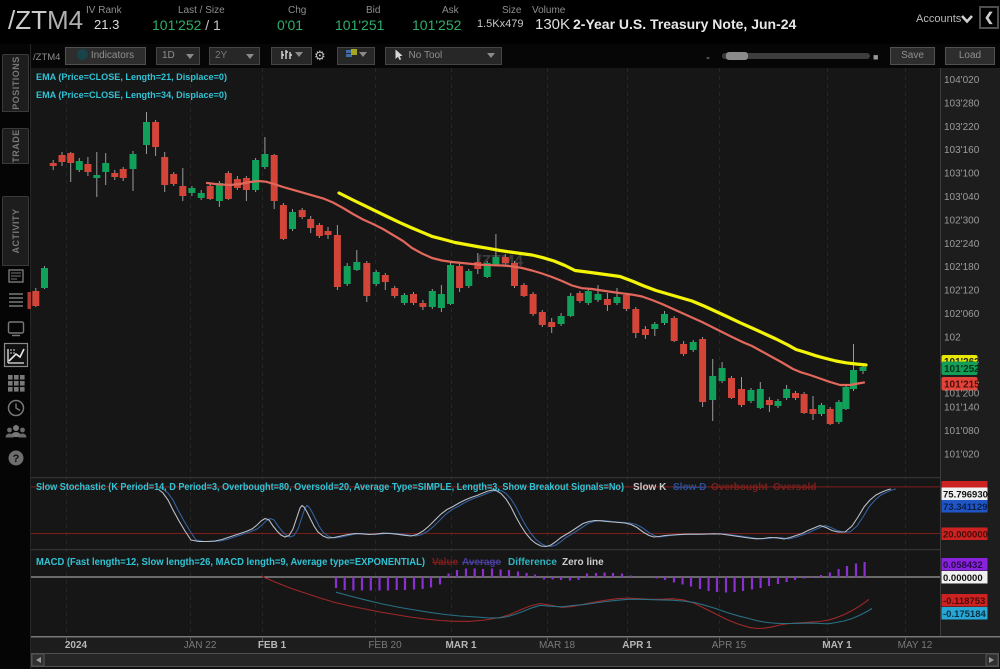 The height and width of the screenshot is (669, 1000). I want to click on svg-text: Difference, so click(532, 562).